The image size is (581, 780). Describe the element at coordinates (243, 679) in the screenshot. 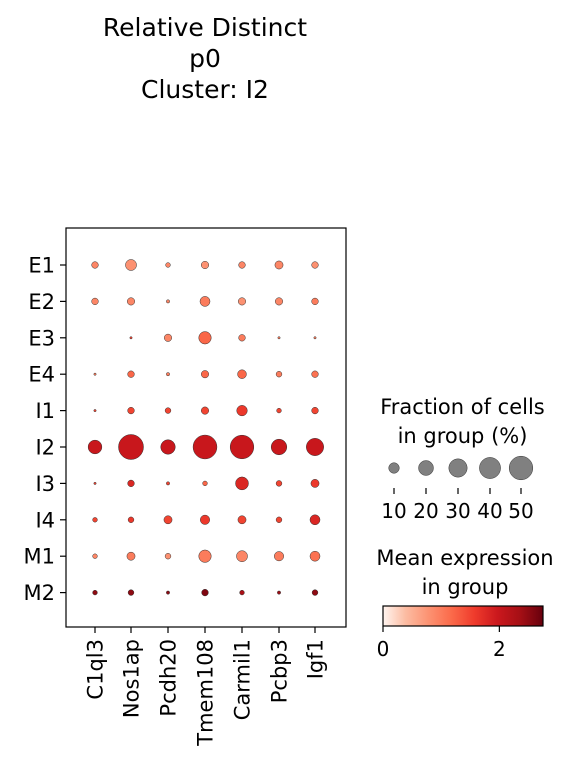

I see `x-tick-label-carmil1: Carmil1` at that location.